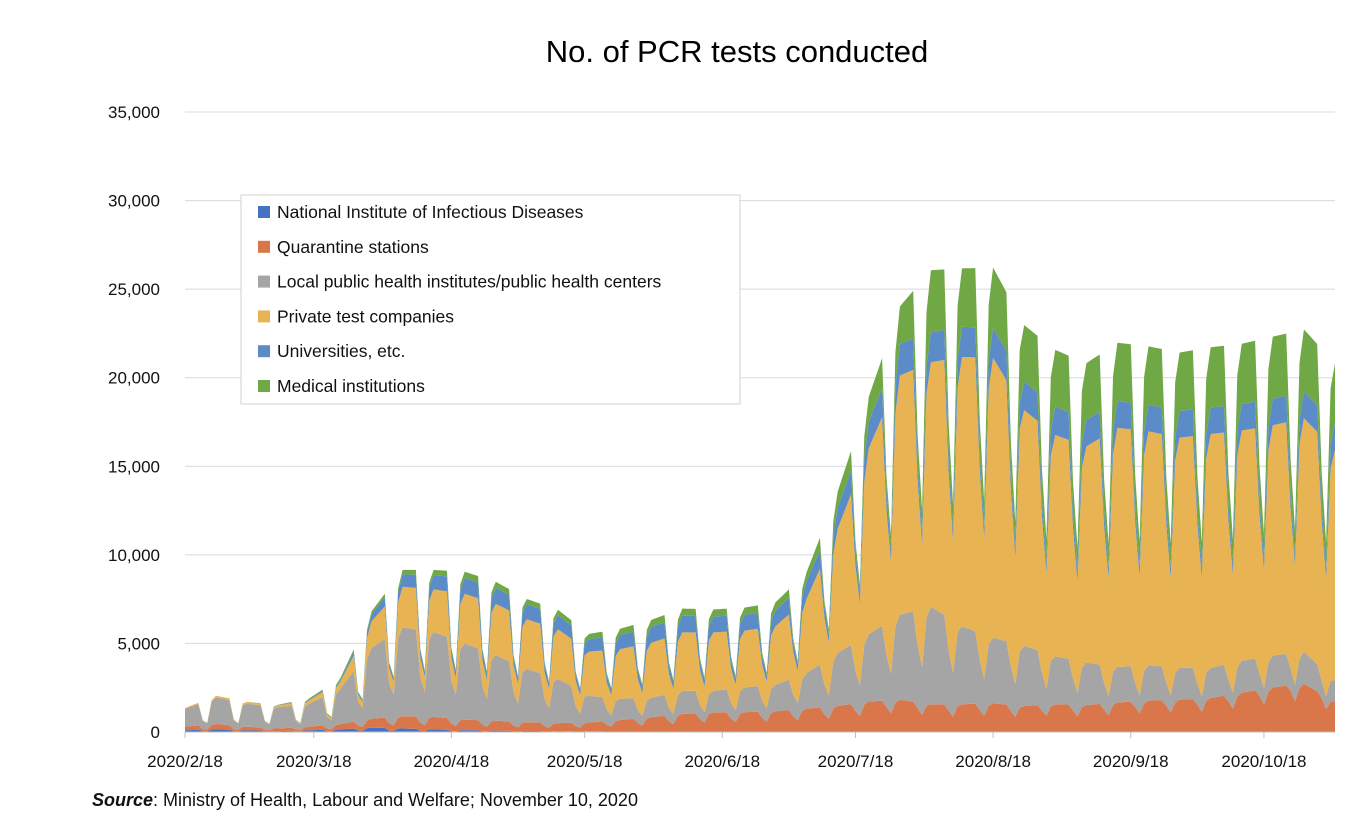 The image size is (1368, 838). Describe the element at coordinates (737, 51) in the screenshot. I see `chart-title: No. of PCR tests conducted` at that location.